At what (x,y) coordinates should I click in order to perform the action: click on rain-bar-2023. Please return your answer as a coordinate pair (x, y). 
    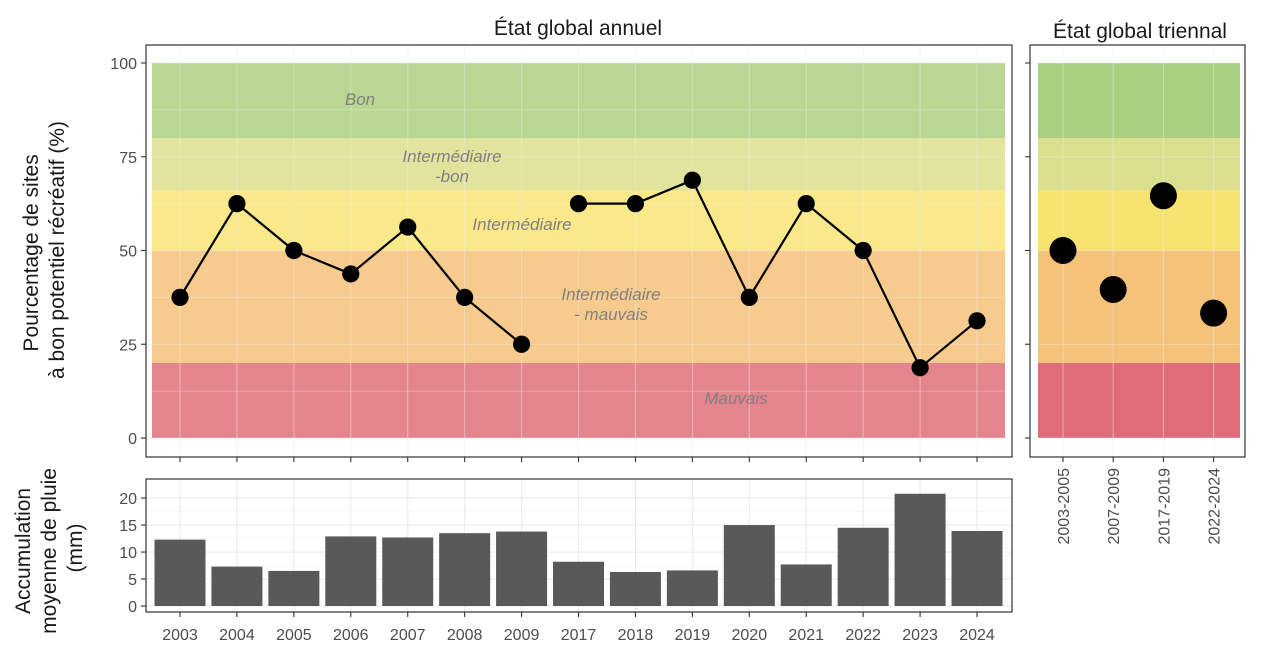
    Looking at the image, I should click on (920, 549).